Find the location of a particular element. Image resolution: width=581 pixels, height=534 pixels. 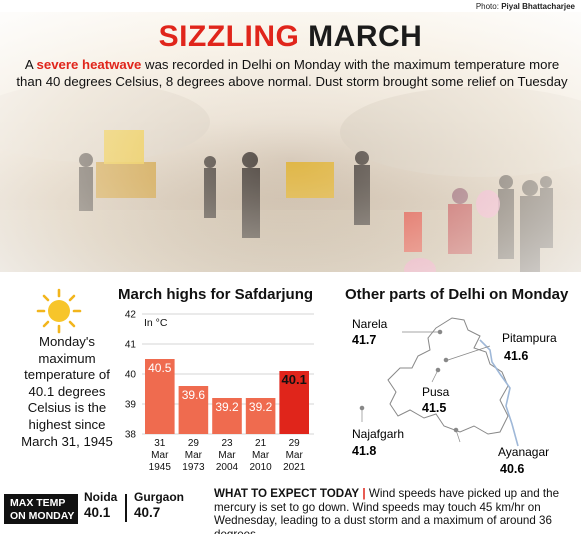

deck-highlight: severe heatwave is located at coordinates (89, 64).